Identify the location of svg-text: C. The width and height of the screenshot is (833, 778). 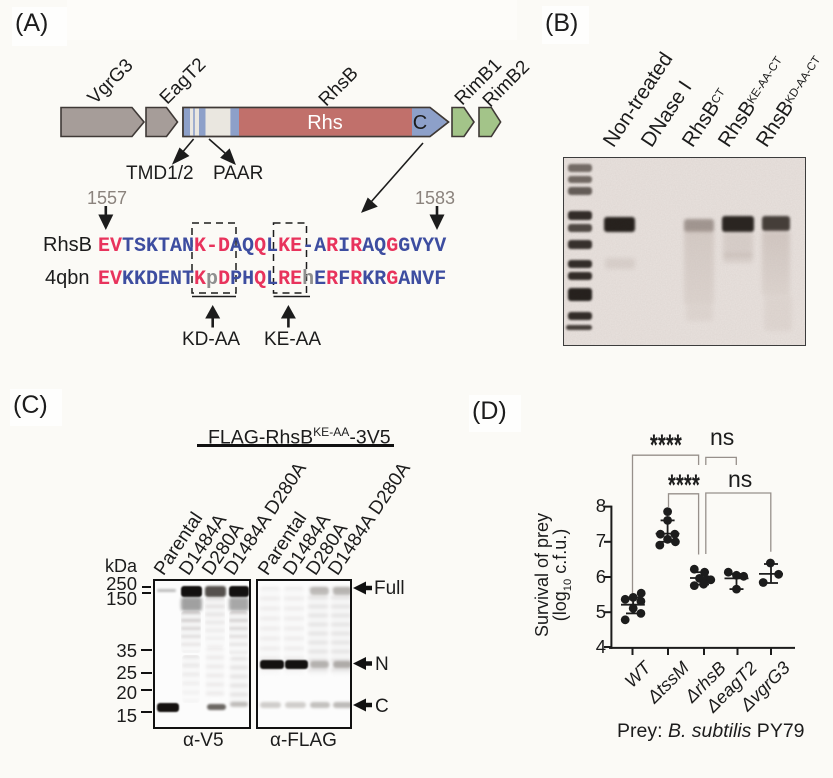
(420, 123).